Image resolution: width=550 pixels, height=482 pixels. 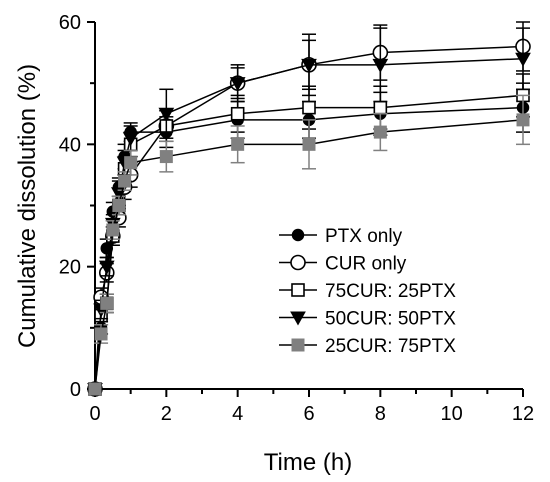 I want to click on y-tick-label: 20, so click(x=70, y=268).